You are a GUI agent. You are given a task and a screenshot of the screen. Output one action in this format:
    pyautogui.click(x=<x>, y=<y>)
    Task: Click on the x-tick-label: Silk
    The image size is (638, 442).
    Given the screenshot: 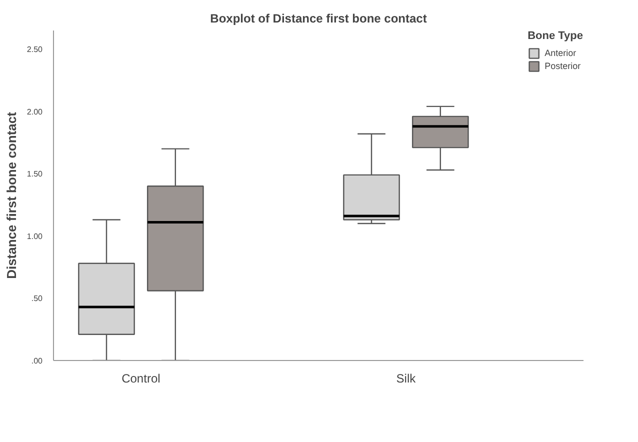 What is the action you would take?
    pyautogui.click(x=406, y=379)
    